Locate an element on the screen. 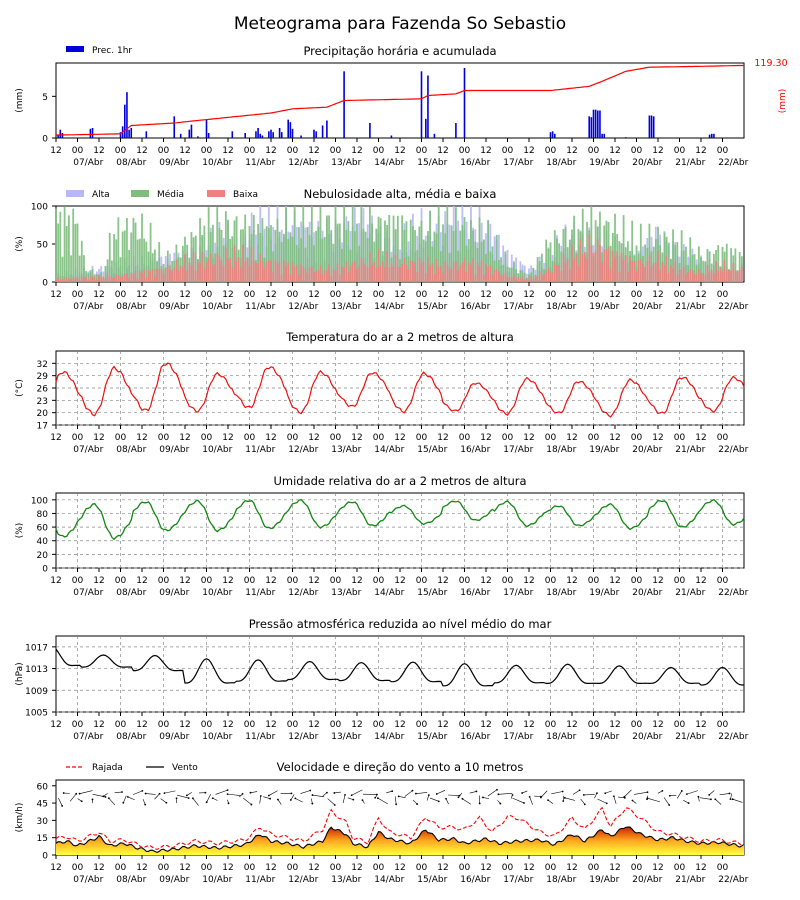 The width and height of the screenshot is (800, 900). x-date-label: 13/Abr is located at coordinates (346, 593).